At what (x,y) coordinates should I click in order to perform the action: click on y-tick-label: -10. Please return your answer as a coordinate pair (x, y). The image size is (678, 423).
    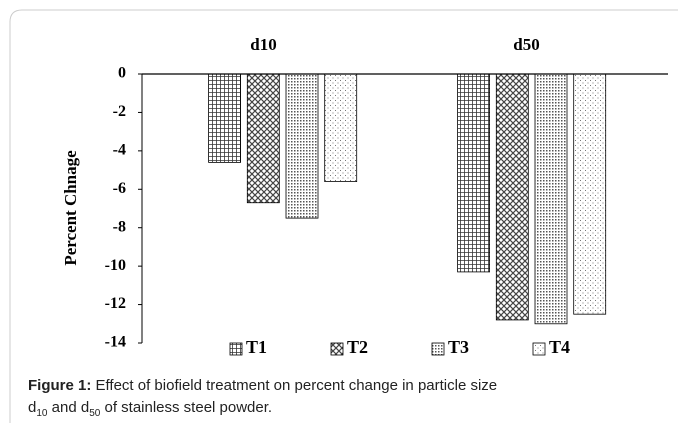
    Looking at the image, I should click on (115, 265).